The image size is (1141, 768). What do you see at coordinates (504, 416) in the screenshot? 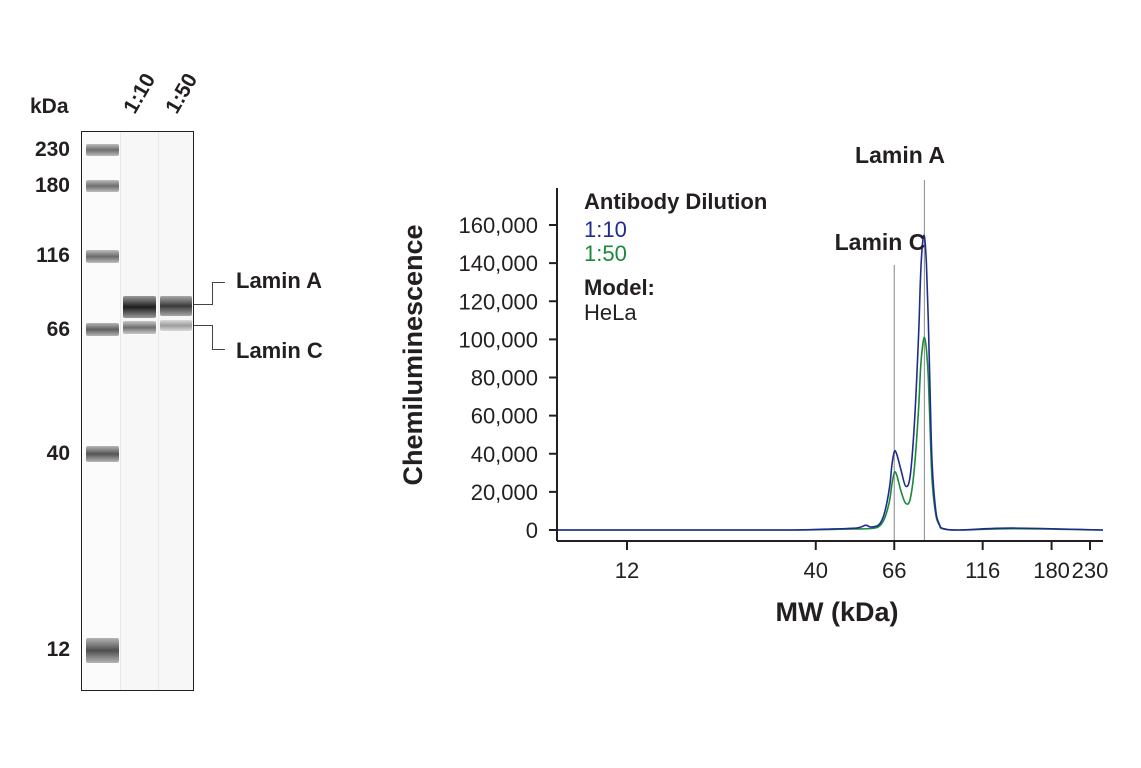
I see `y-tick-label: 60,000` at bounding box center [504, 416].